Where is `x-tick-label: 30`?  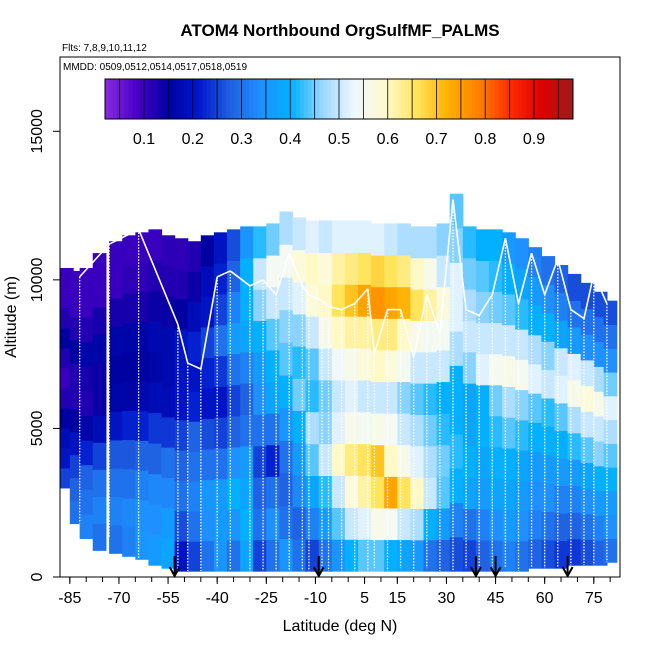
x-tick-label: 30 is located at coordinates (447, 598).